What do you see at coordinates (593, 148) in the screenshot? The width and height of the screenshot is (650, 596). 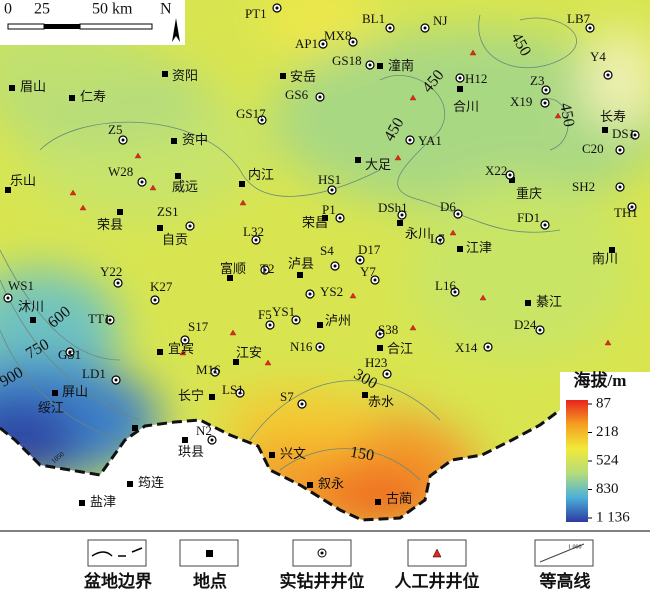 I see `well-label: C20` at bounding box center [593, 148].